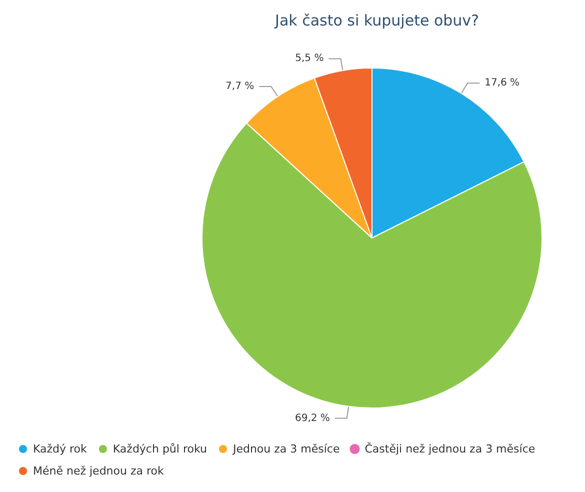  Describe the element at coordinates (98, 471) in the screenshot. I see `legend-label: Méně než jednou za rok` at that location.